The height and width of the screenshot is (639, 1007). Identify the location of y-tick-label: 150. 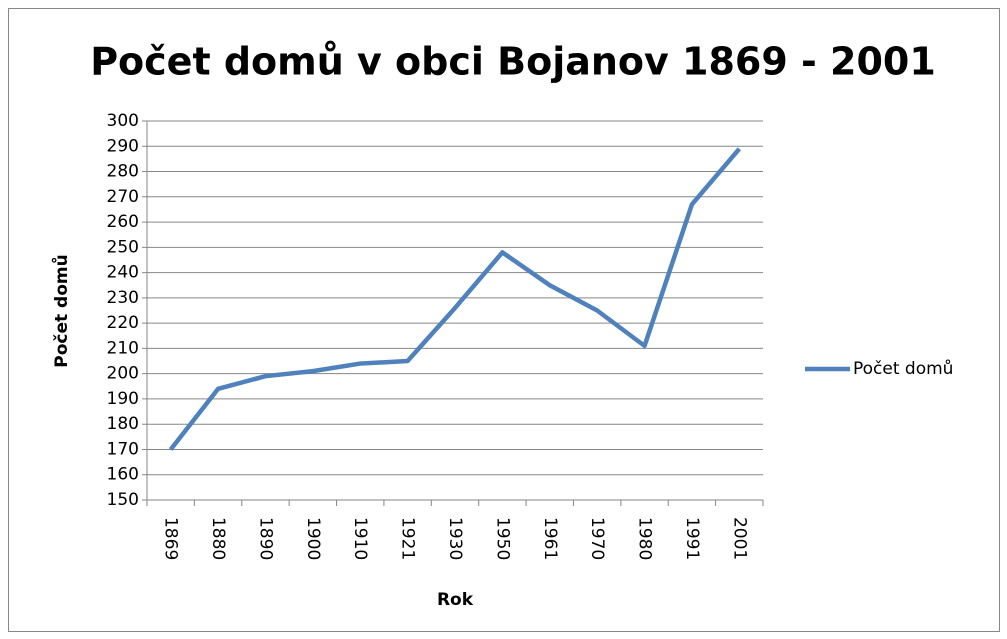
(123, 500).